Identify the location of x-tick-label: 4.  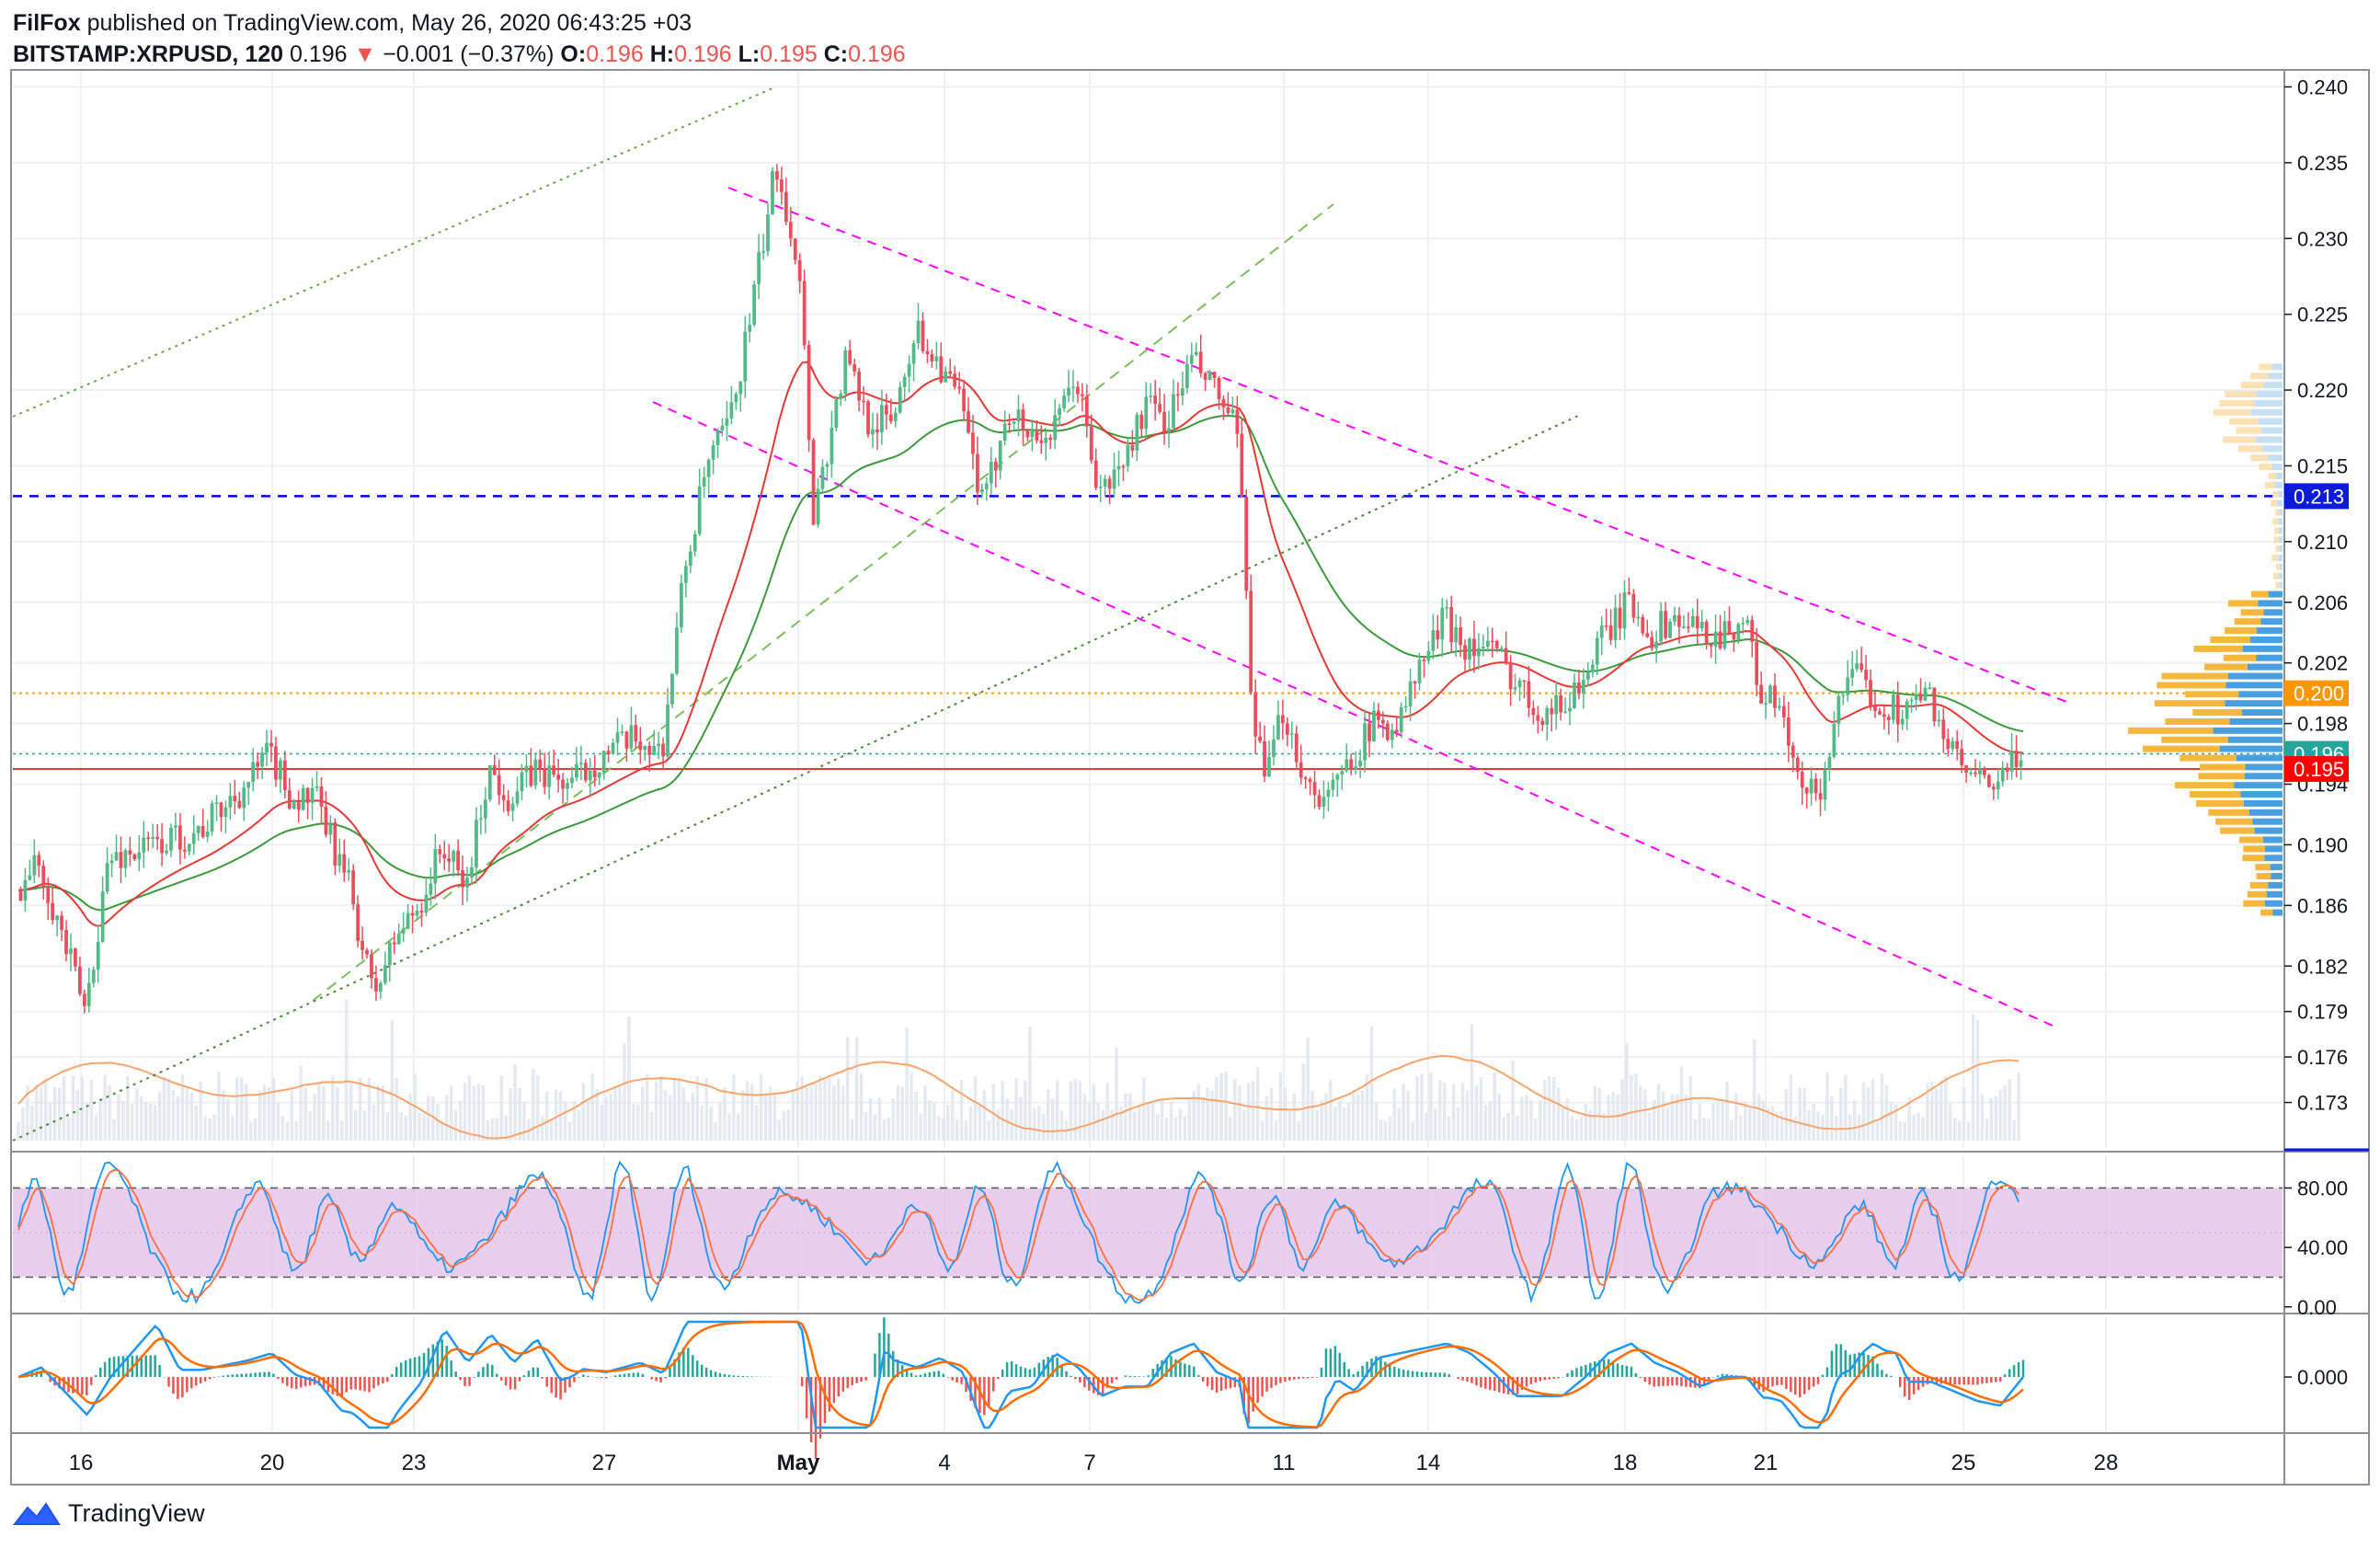
(944, 1463).